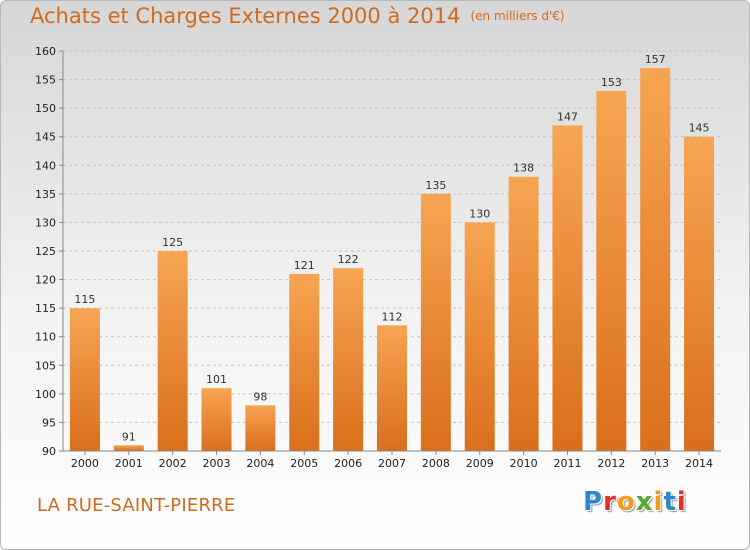 The height and width of the screenshot is (550, 750). Describe the element at coordinates (45, 194) in the screenshot. I see `y-tick-label: 135` at that location.